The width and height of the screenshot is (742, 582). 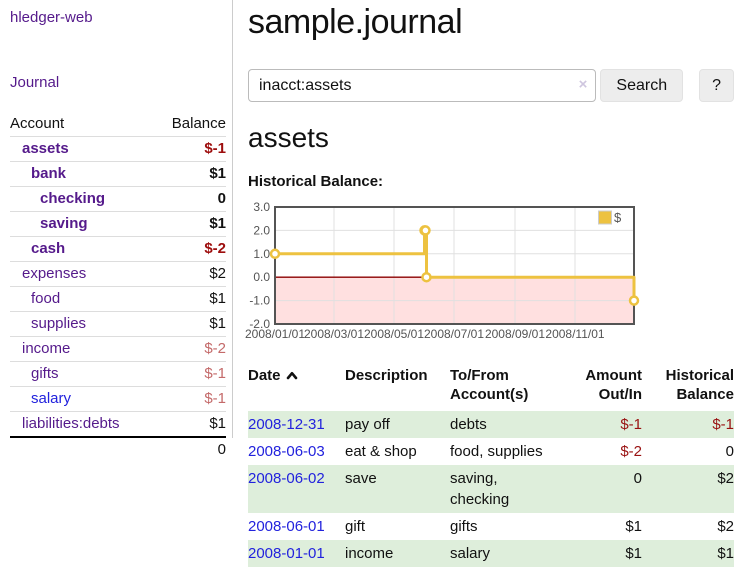 What do you see at coordinates (275, 334) in the screenshot?
I see `x-tick-label: 2008/01/01` at bounding box center [275, 334].